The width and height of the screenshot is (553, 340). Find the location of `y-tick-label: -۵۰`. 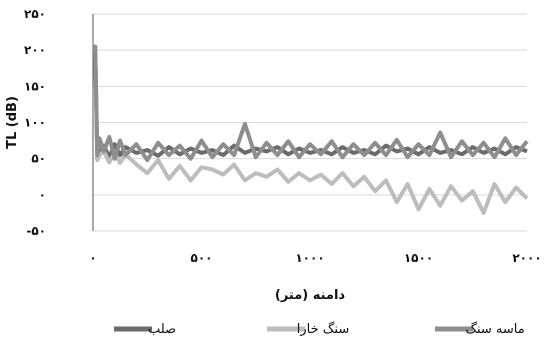

y-tick-label: -۵۰ is located at coordinates (36, 231).